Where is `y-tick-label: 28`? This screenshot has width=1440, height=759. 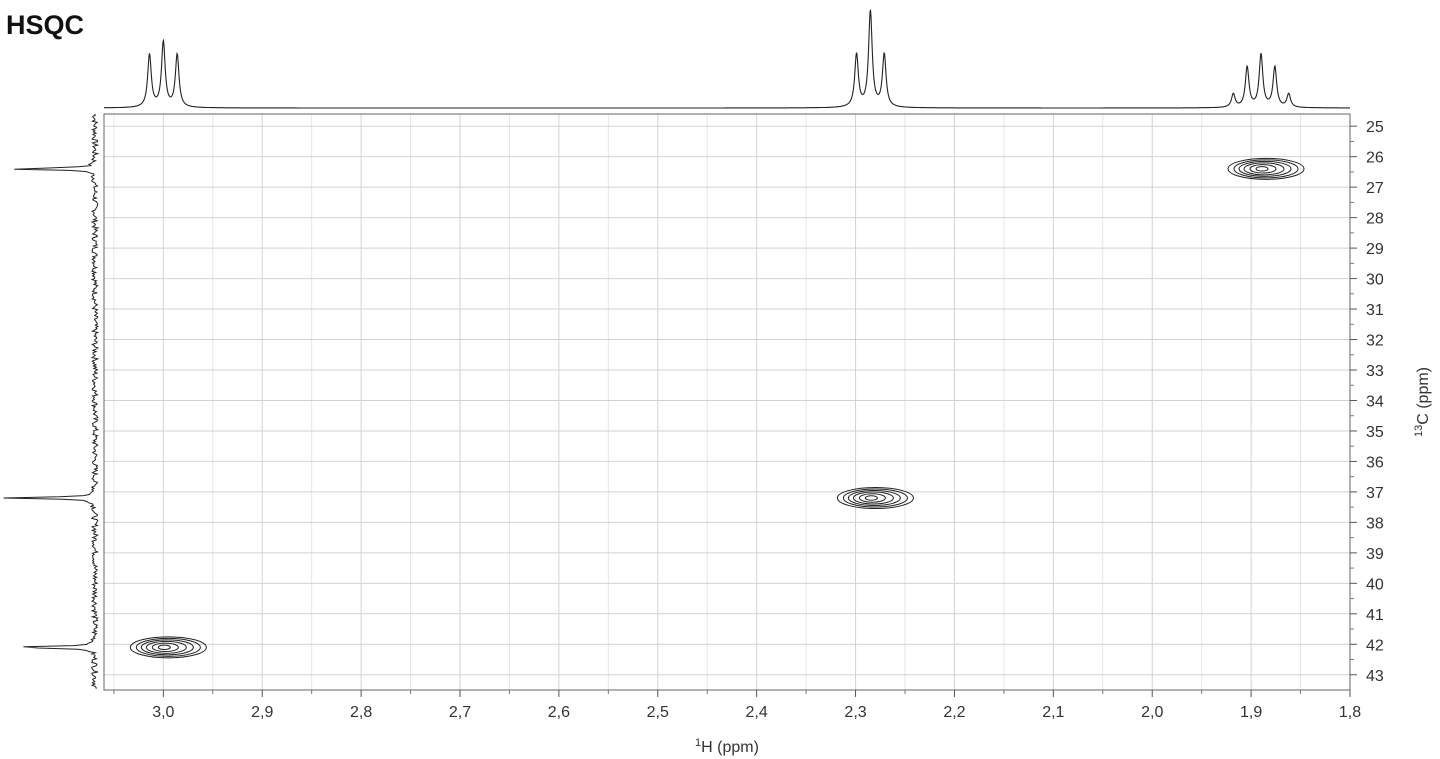 y-tick-label: 28 is located at coordinates (1375, 219).